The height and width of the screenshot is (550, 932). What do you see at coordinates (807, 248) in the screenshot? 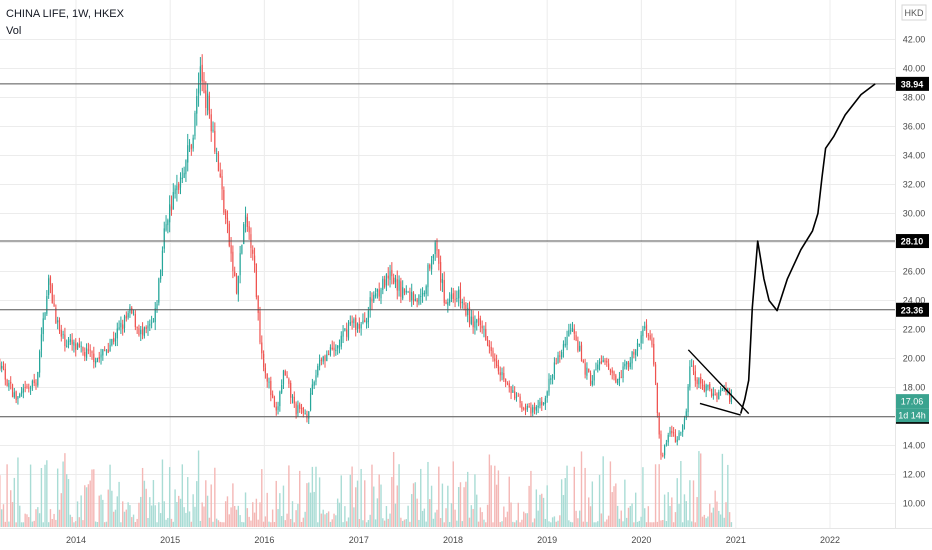
I see `forecast-path` at bounding box center [807, 248].